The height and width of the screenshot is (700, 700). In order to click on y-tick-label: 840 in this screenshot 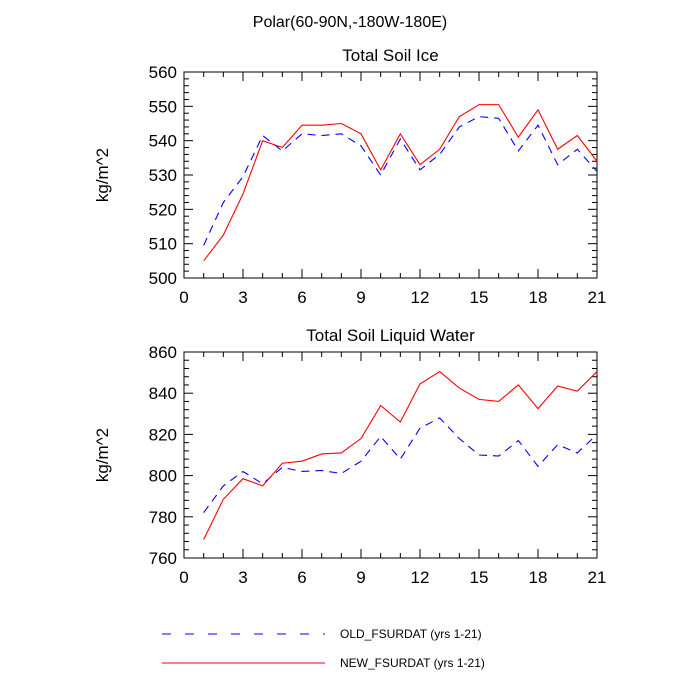, I will do `click(163, 393)`.